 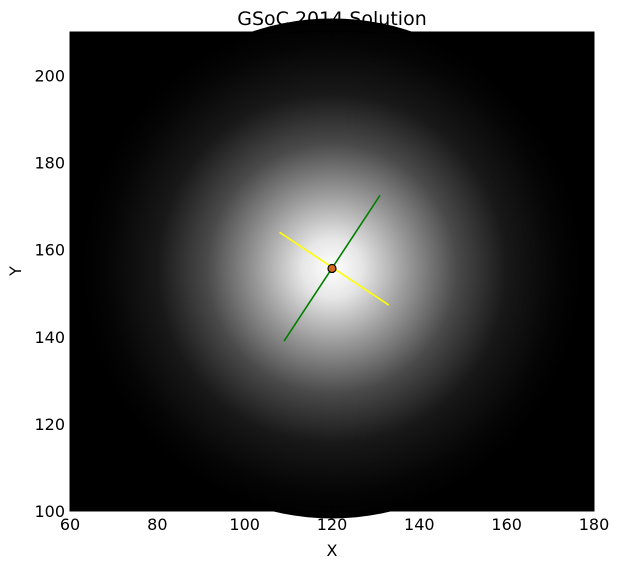 What do you see at coordinates (49, 511) in the screenshot?
I see `y-tick-label: 100` at bounding box center [49, 511].